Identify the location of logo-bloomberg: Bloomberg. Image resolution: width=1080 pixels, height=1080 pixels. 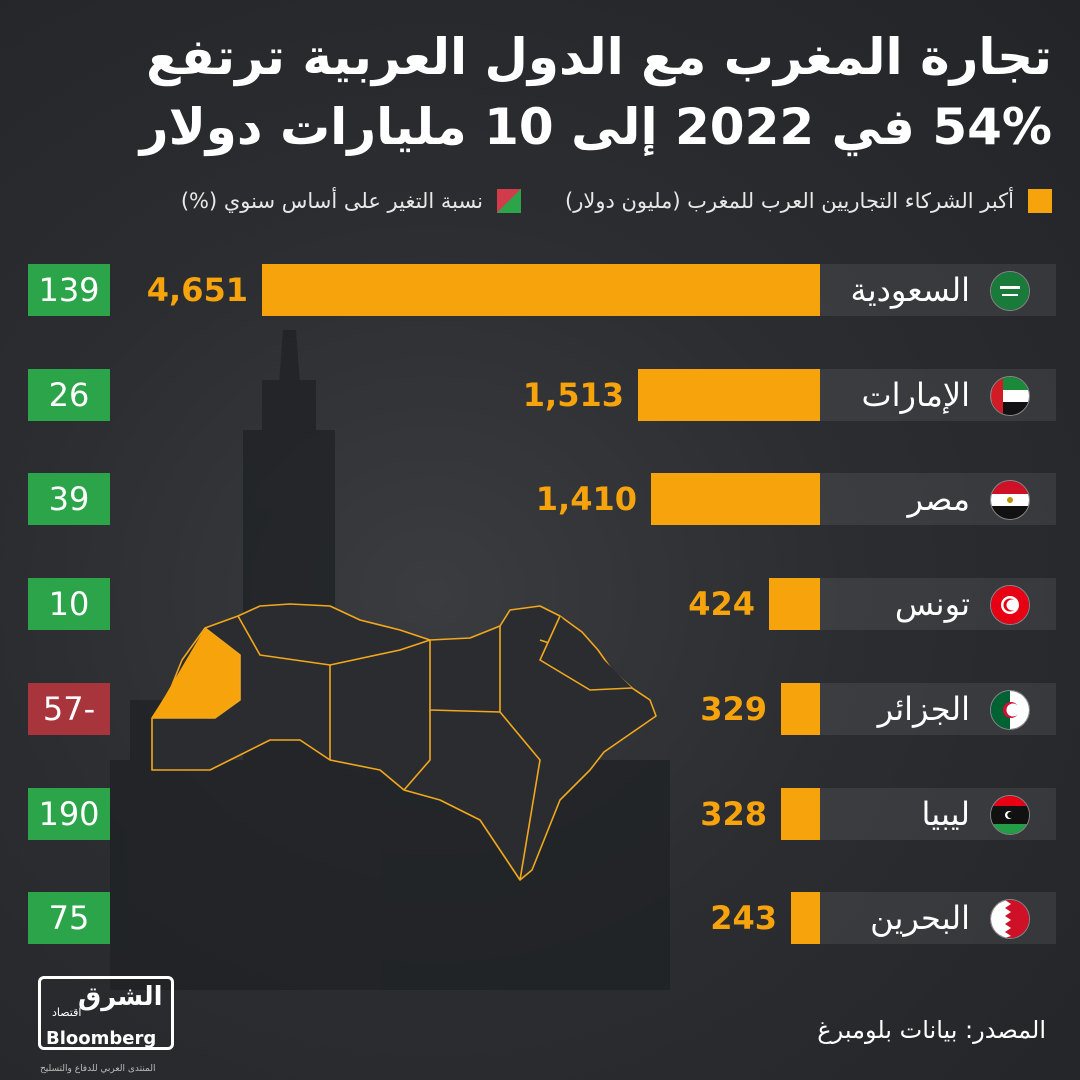
(101, 1038).